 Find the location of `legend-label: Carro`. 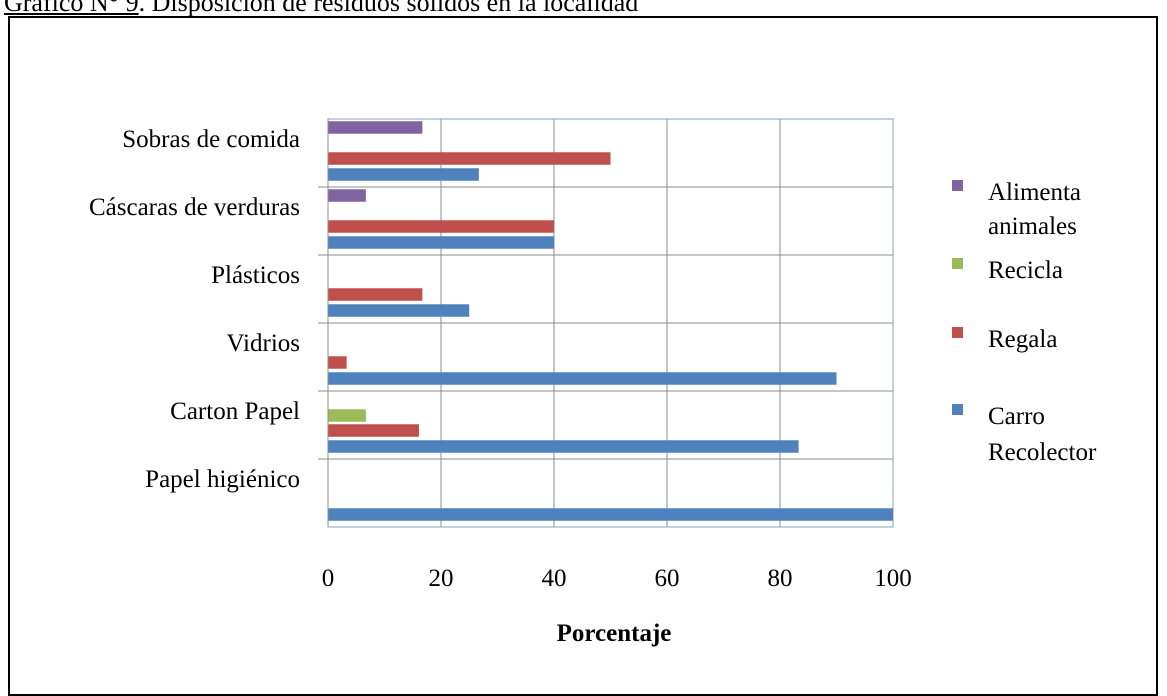

legend-label: Carro is located at coordinates (1016, 416).